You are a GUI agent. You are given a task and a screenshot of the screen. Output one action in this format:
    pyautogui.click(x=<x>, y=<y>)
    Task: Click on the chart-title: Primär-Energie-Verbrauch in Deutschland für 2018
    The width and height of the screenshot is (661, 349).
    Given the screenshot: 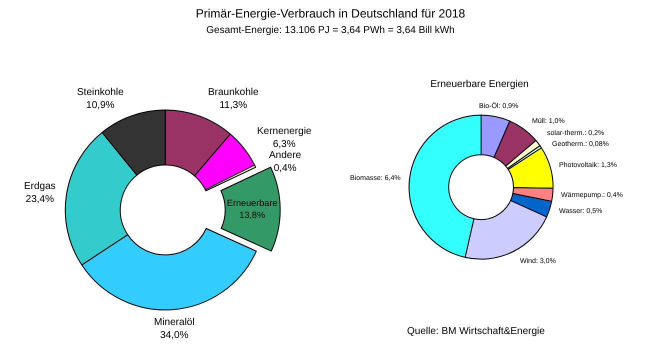 What is the action you would take?
    pyautogui.click(x=331, y=13)
    